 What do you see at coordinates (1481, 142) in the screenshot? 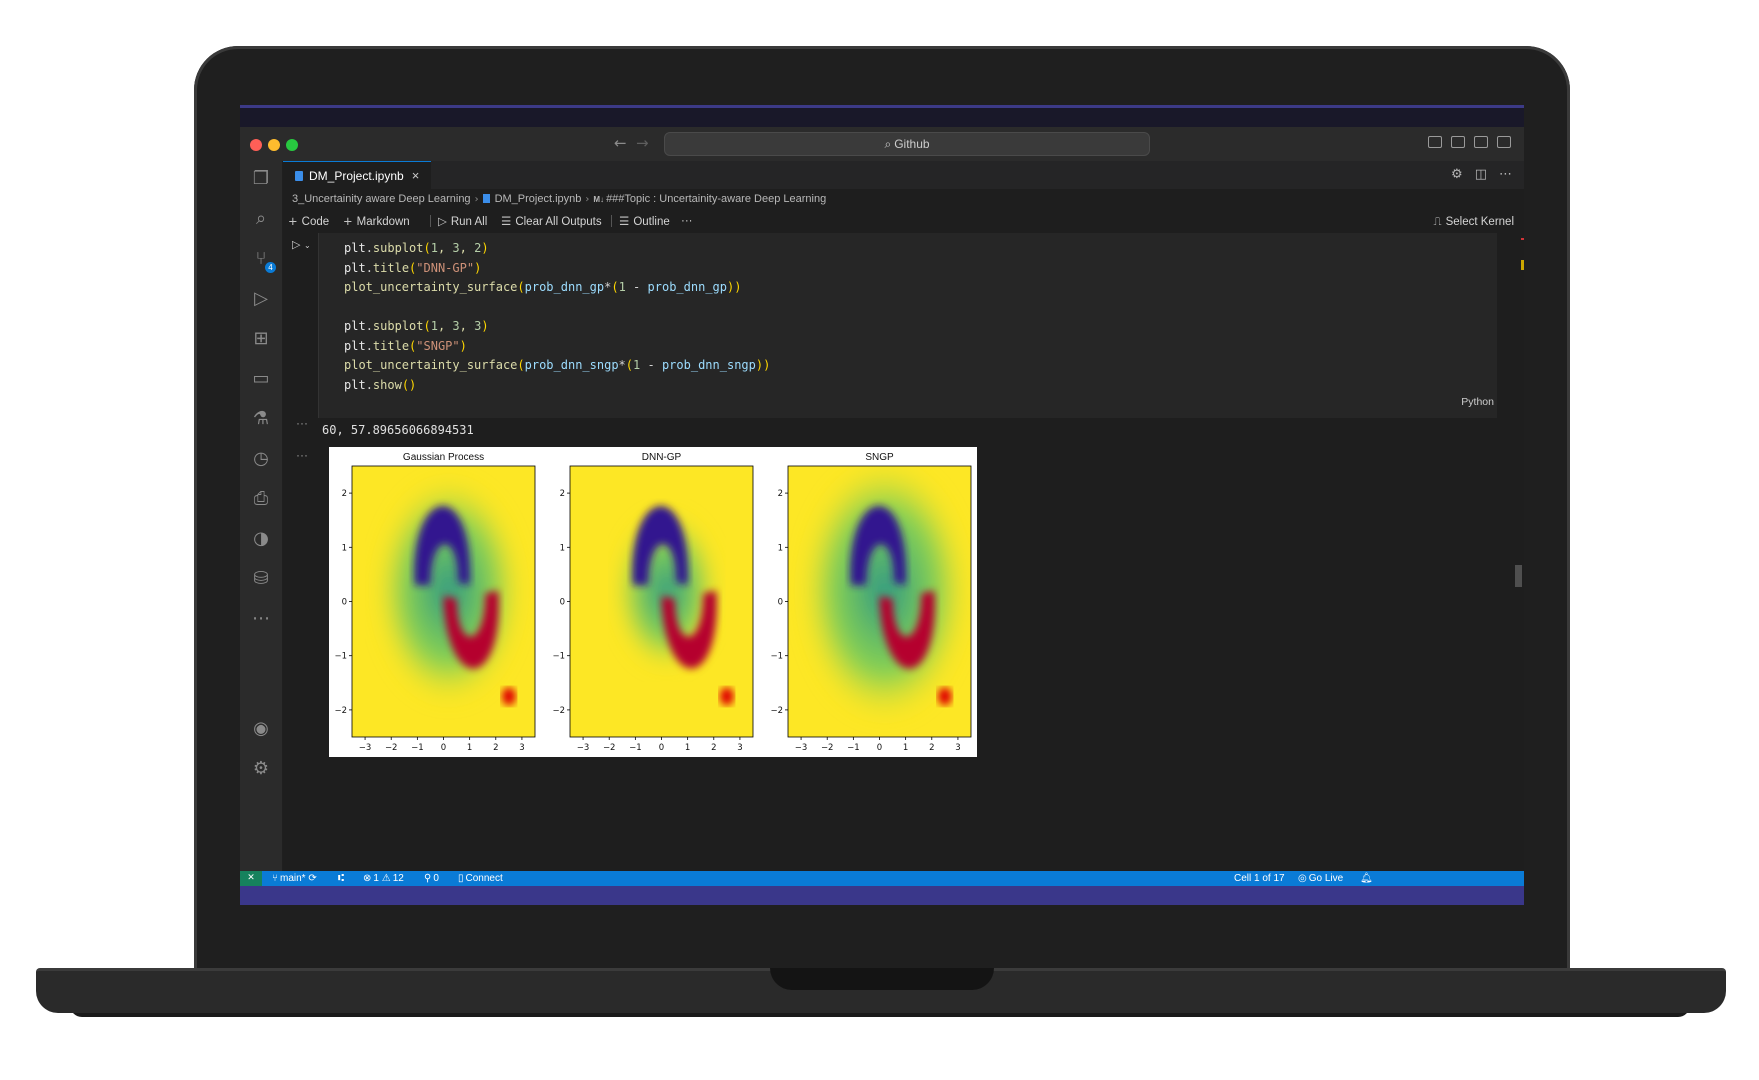
I see `toggle-secondary-sidebar-icon` at bounding box center [1481, 142].